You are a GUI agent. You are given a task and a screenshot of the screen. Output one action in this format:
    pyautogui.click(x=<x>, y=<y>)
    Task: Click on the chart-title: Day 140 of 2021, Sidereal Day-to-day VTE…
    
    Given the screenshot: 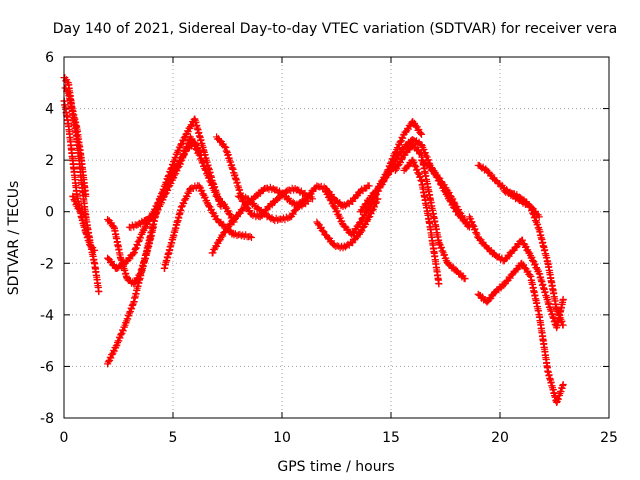 What is the action you would take?
    pyautogui.click(x=335, y=29)
    